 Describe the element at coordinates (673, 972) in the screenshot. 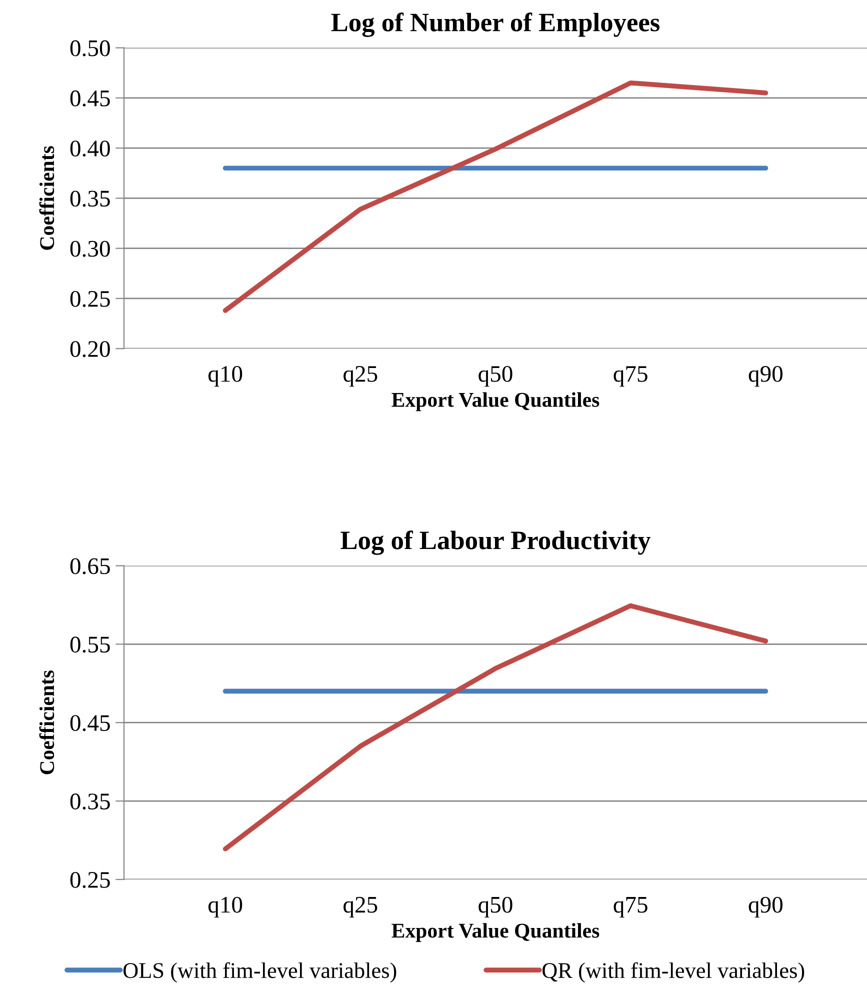

I see `legend-label: QR (with fim-level variables)` at that location.